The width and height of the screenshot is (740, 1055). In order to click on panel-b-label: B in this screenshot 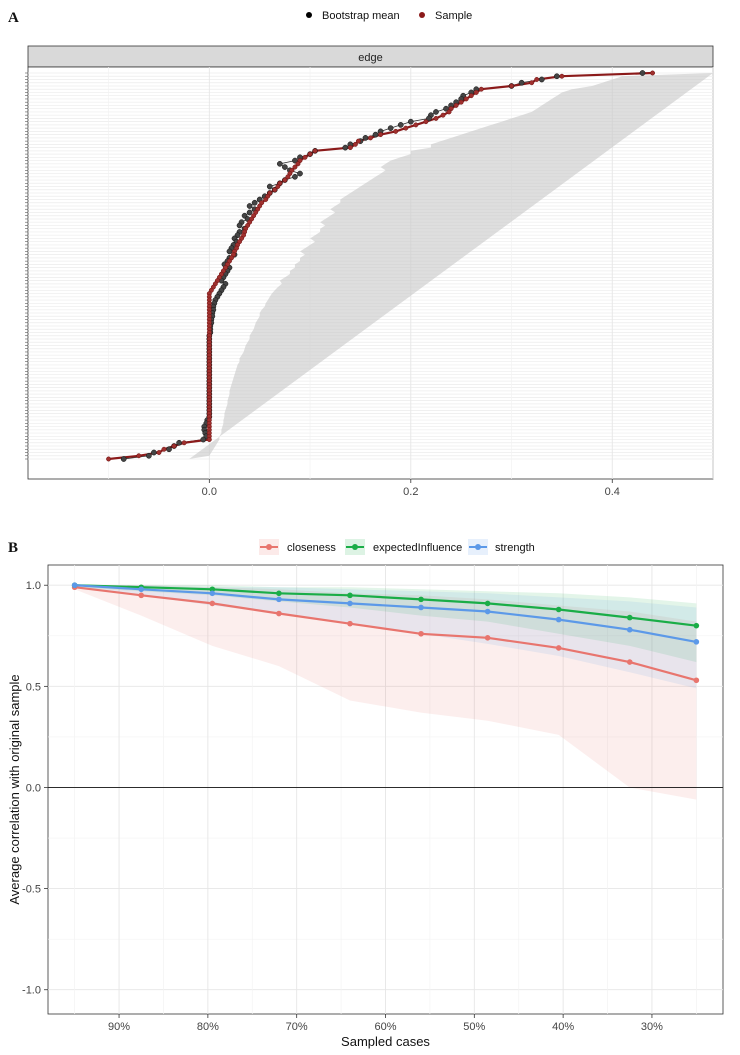, I will do `click(13, 548)`.